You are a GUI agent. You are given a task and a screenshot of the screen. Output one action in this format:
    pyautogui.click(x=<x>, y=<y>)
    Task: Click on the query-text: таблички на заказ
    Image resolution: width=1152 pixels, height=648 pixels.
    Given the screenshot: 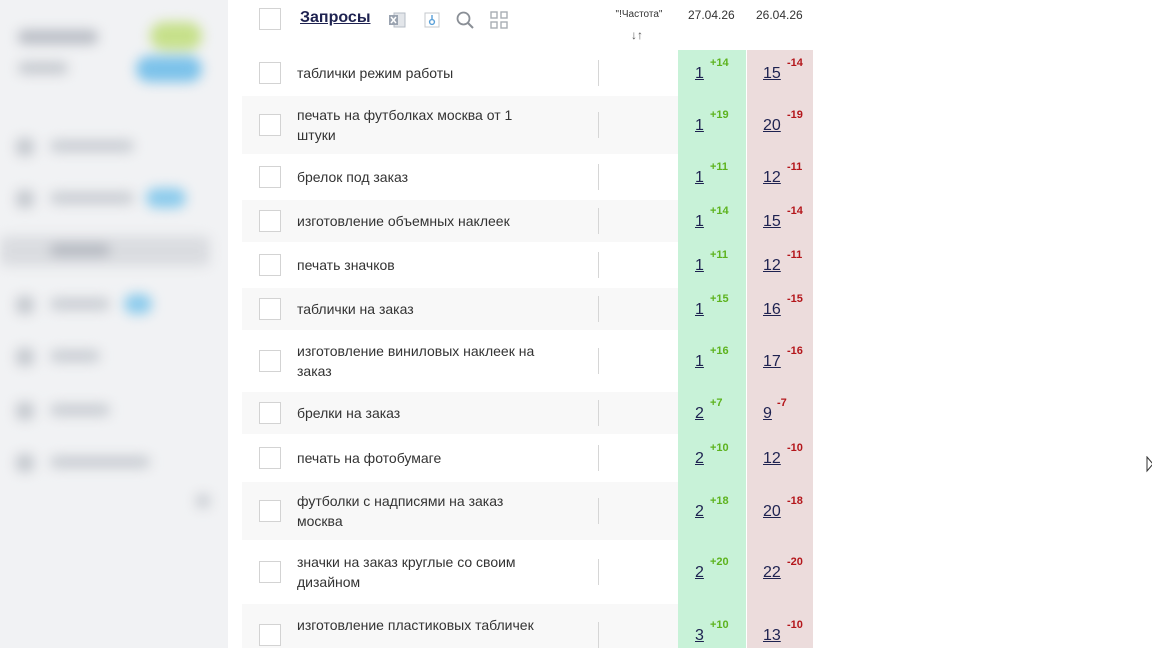 What is the action you would take?
    pyautogui.click(x=355, y=309)
    